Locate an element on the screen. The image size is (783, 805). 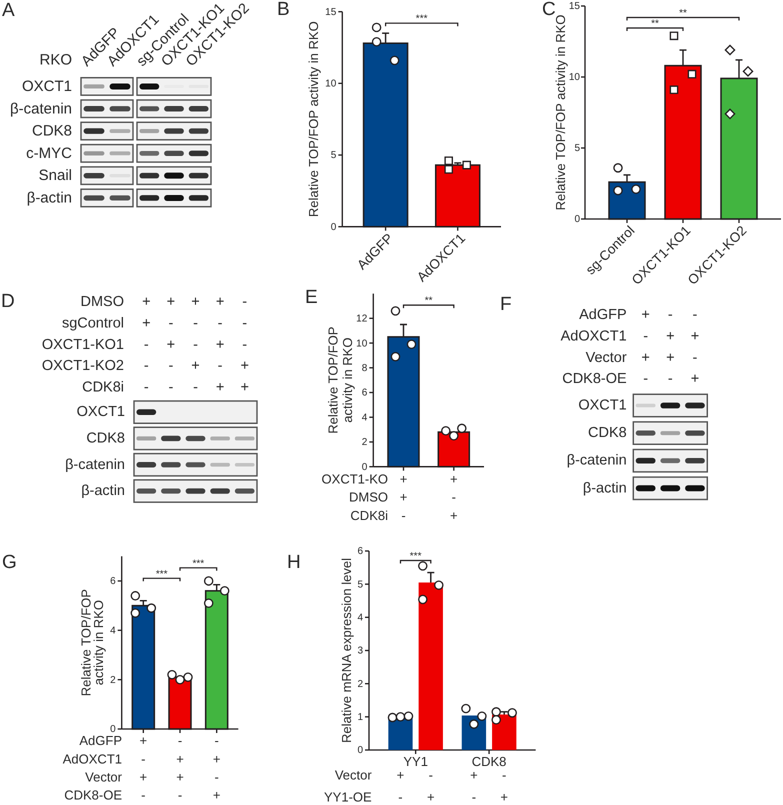
y-tick-label: 12 is located at coordinates (362, 319).